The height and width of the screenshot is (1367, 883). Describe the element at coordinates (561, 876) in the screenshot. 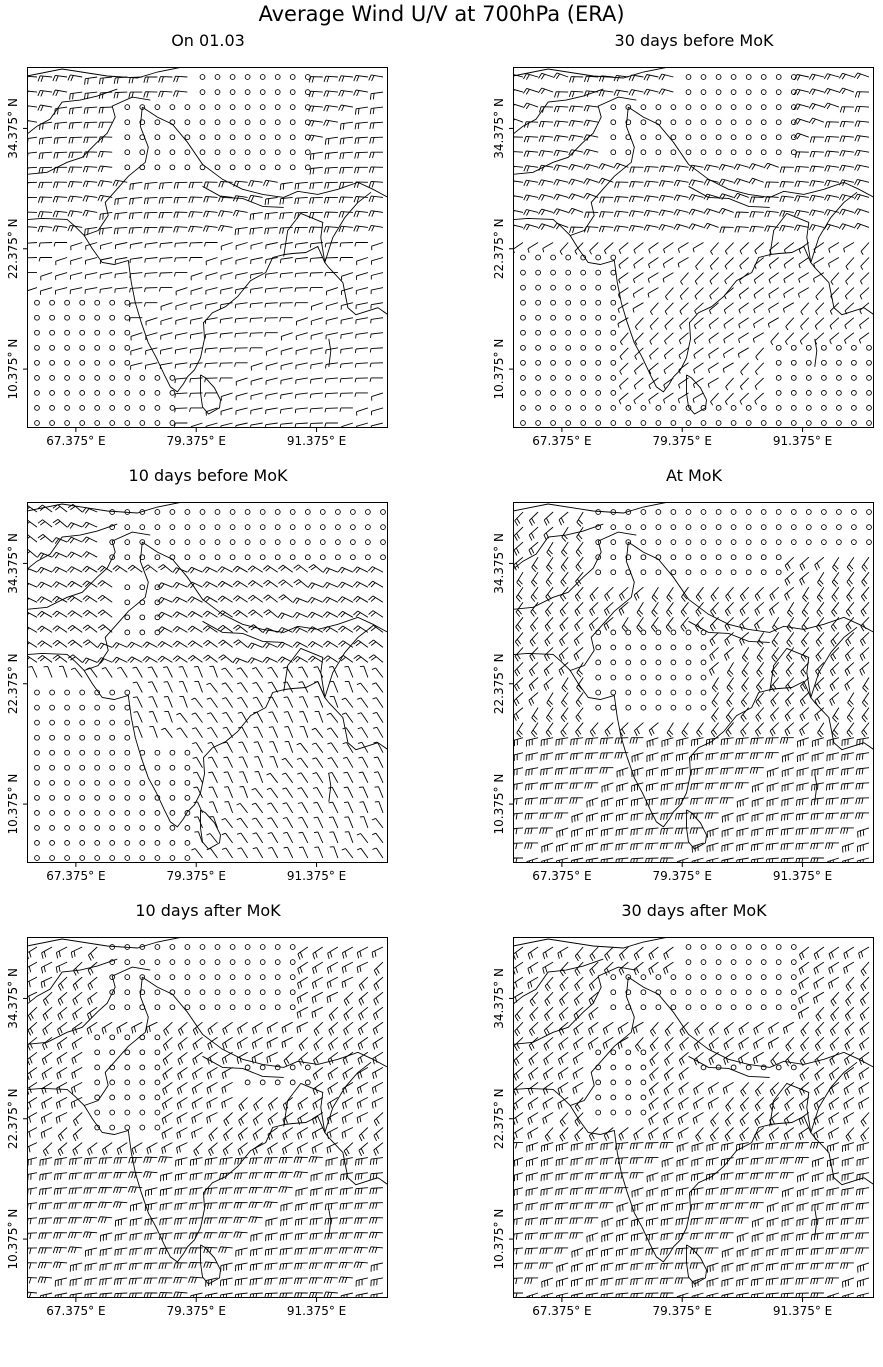

I see `x-tick-label: 67.375° E` at that location.